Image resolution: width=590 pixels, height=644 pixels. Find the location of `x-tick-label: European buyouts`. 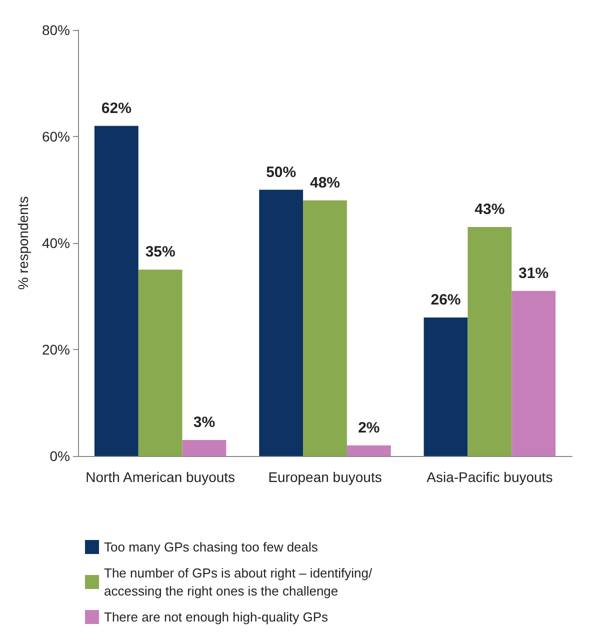

x-tick-label: European buyouts is located at coordinates (325, 477).